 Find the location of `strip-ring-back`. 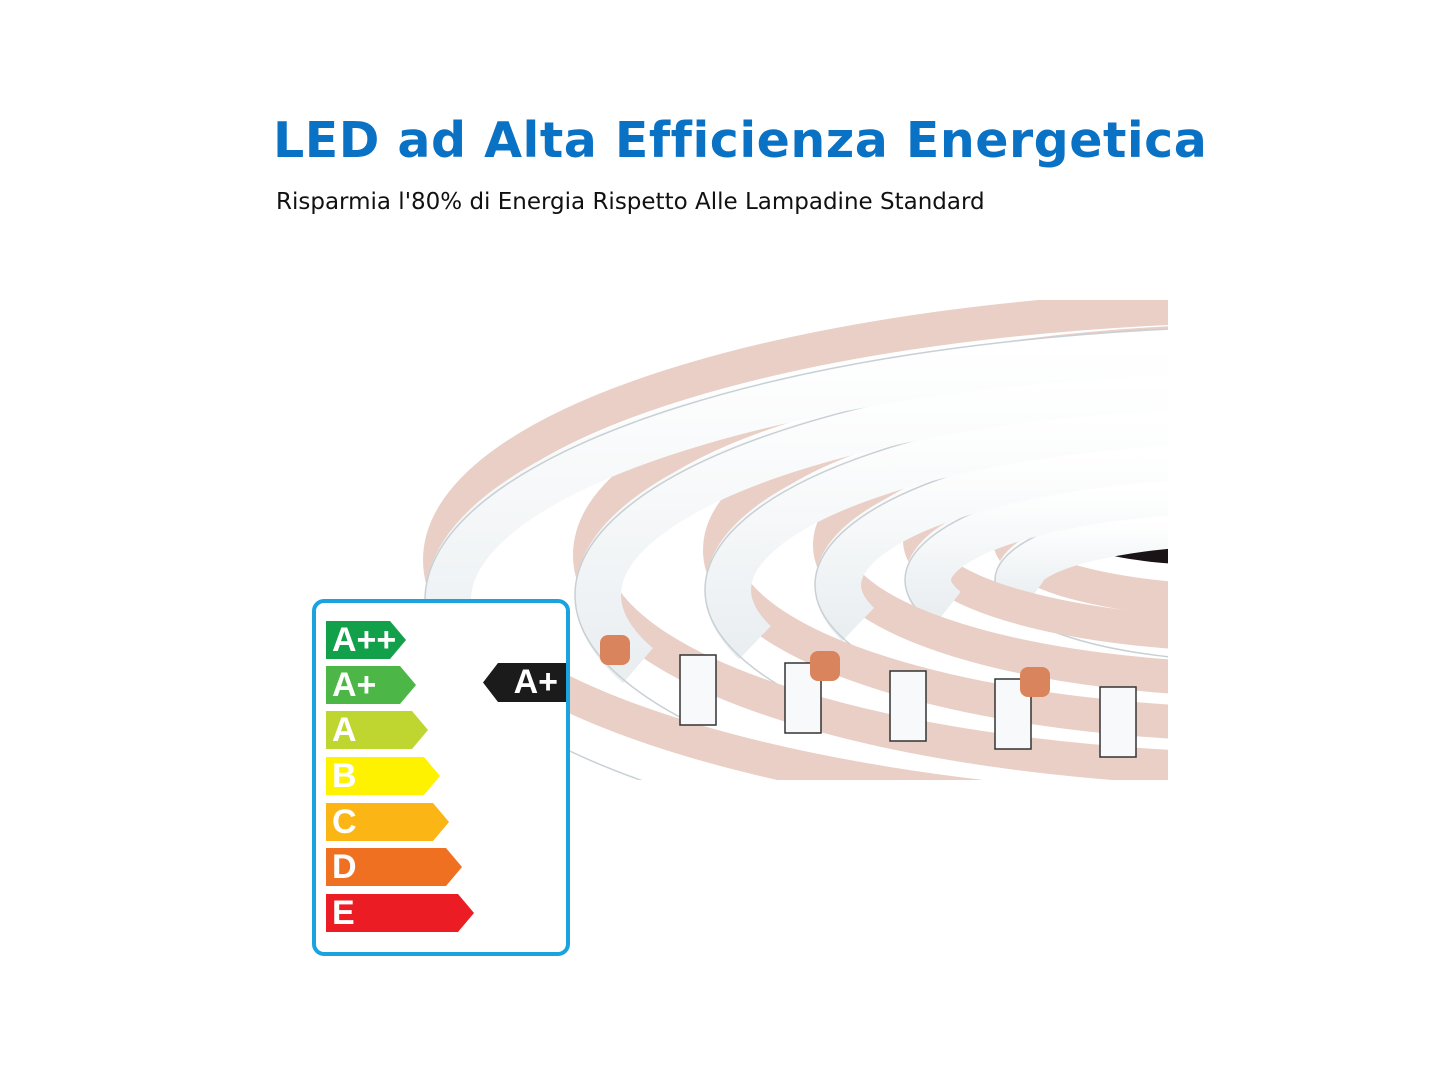

strip-ring-back is located at coordinates (1035, 540).